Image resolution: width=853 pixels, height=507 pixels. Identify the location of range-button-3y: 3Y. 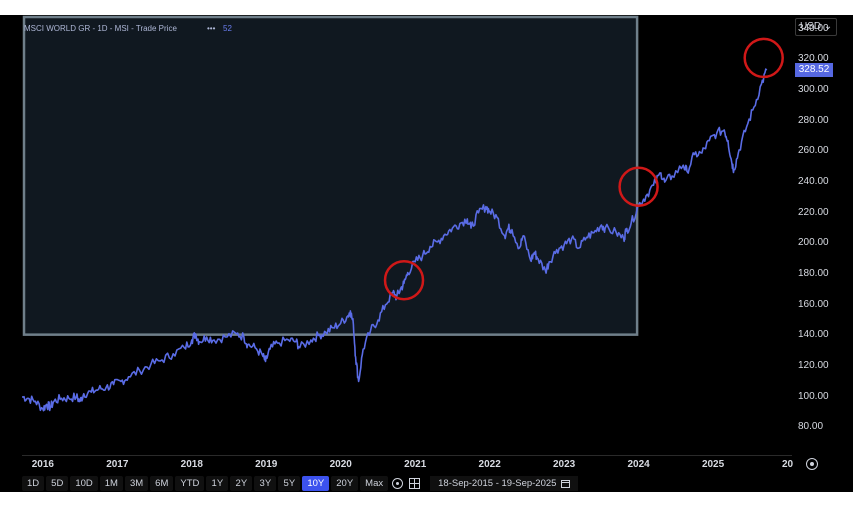
(265, 483).